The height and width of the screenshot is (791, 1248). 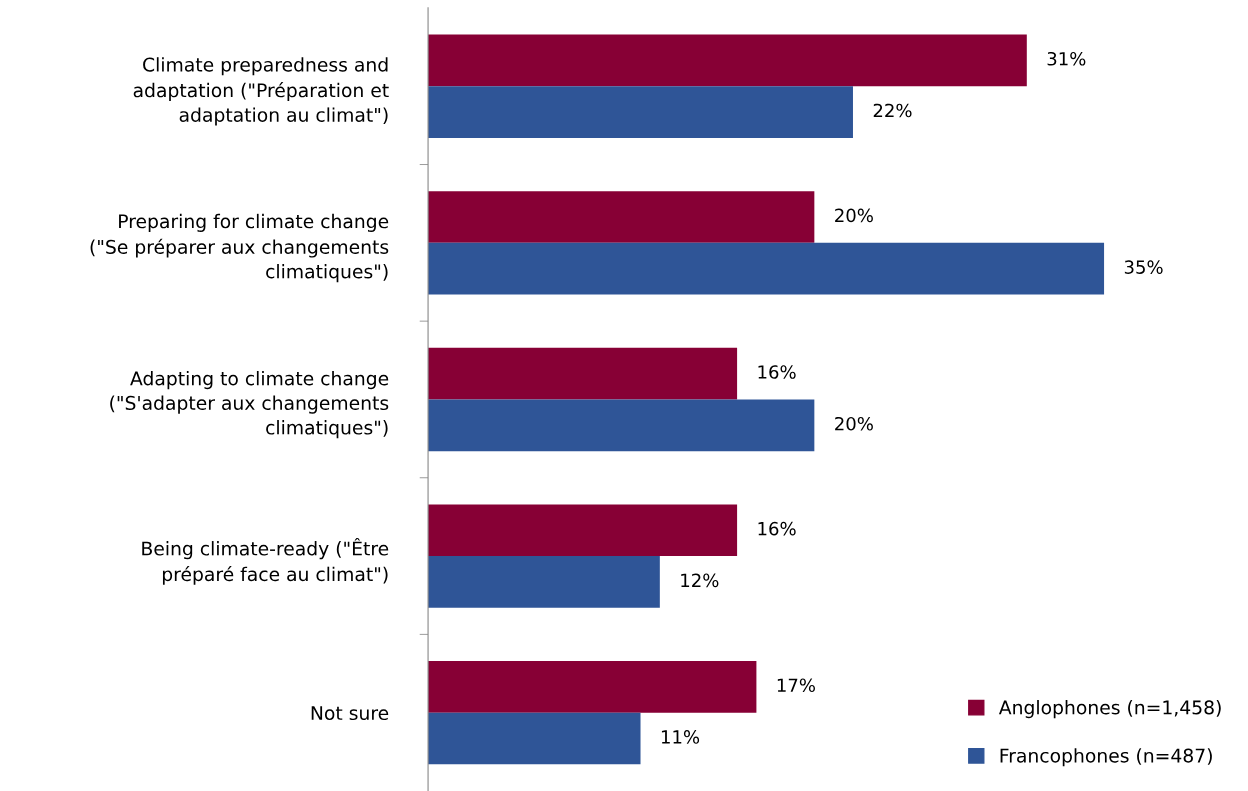 What do you see at coordinates (892, 110) in the screenshot?
I see `data-label: 22%` at bounding box center [892, 110].